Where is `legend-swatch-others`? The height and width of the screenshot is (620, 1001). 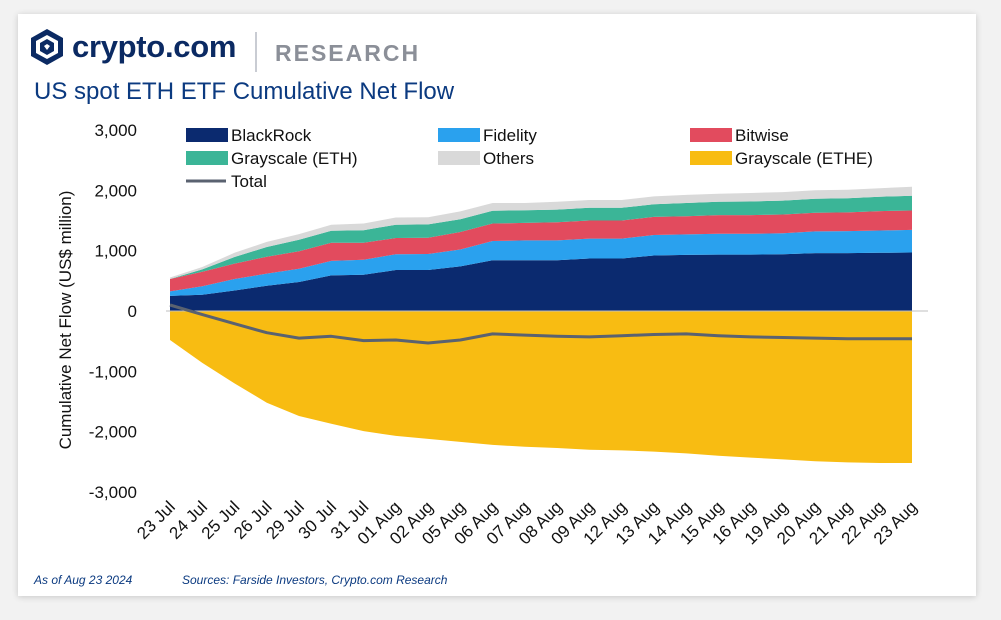
legend-swatch-others is located at coordinates (459, 158).